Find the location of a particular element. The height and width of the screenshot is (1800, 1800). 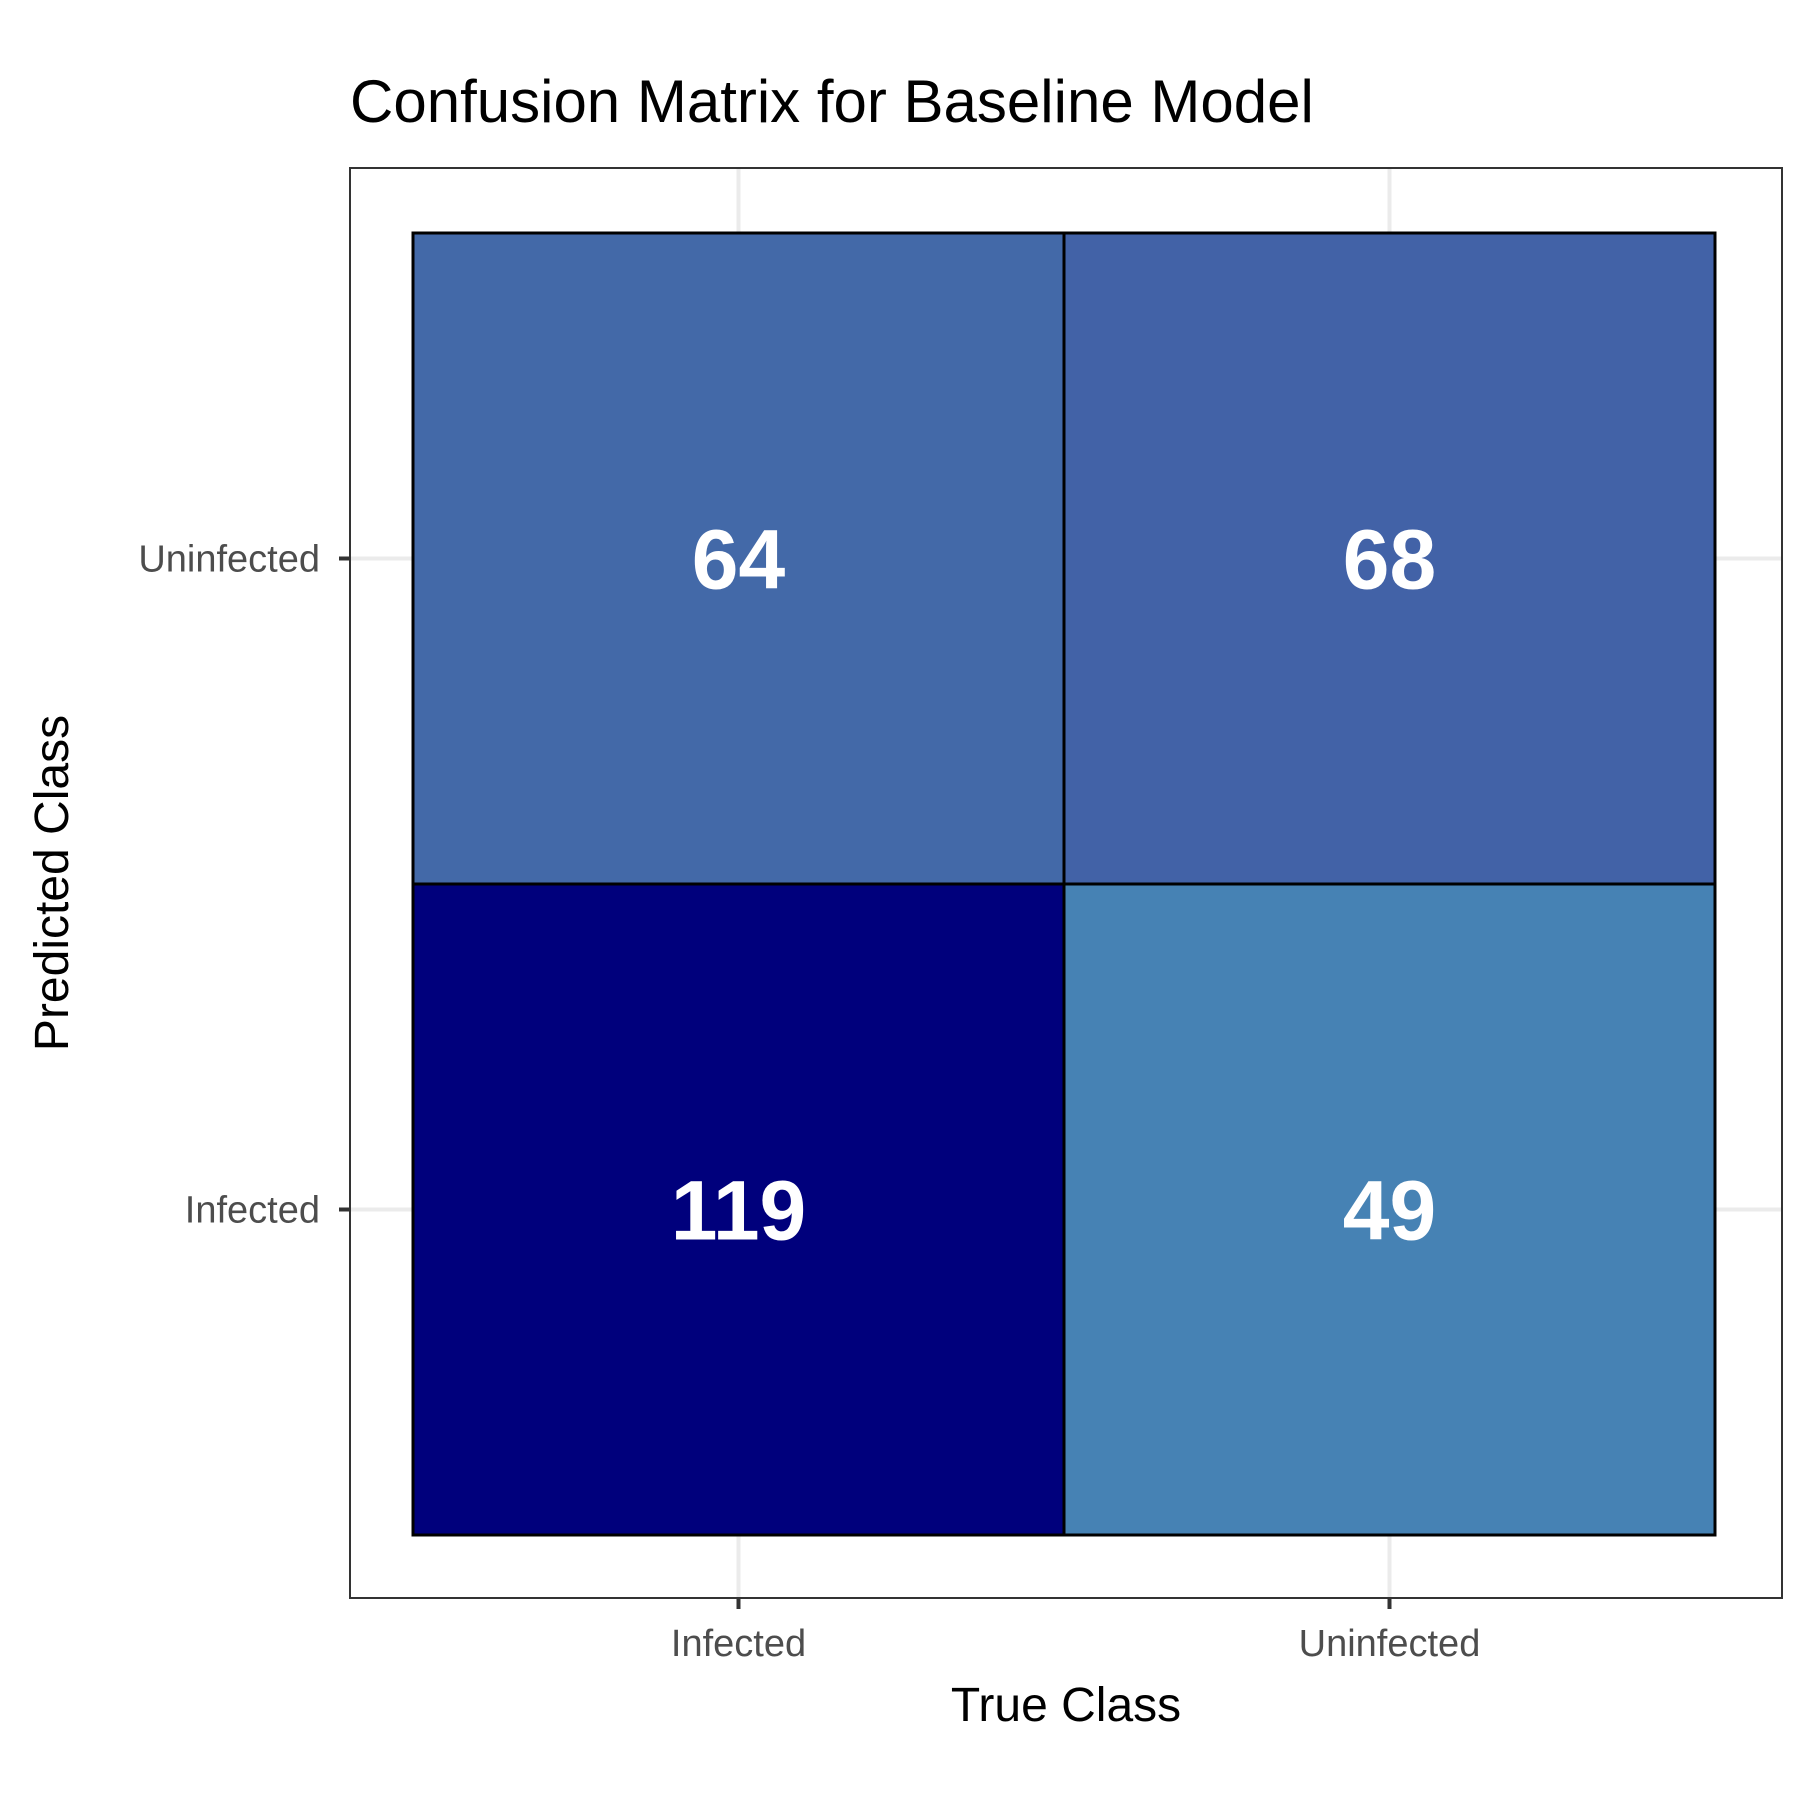

y-tick-label-uninfected: Uninfected is located at coordinates (229, 560).